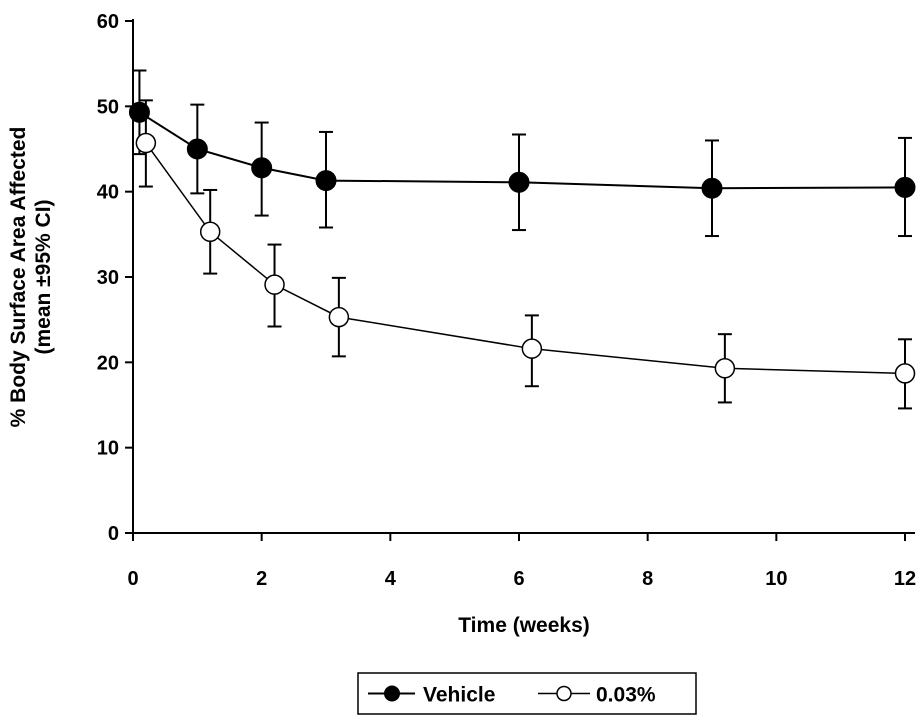 This screenshot has height=719, width=921. Describe the element at coordinates (905, 579) in the screenshot. I see `x-tick-label: 12` at that location.